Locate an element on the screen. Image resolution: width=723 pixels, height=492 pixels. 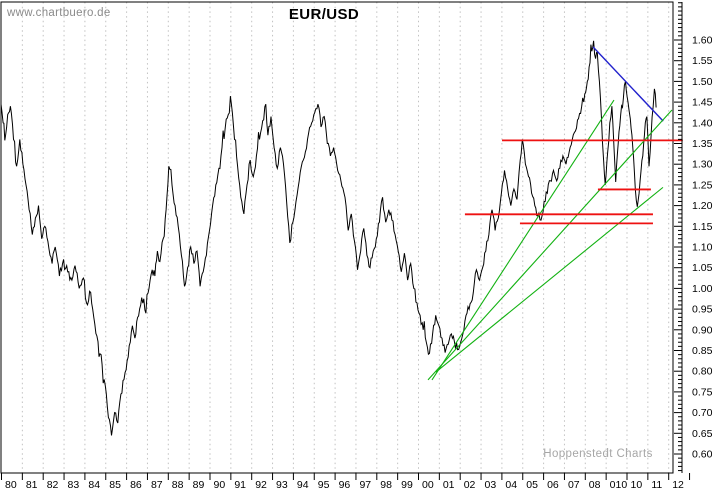
x-tick-label: 94 is located at coordinates (303, 485).